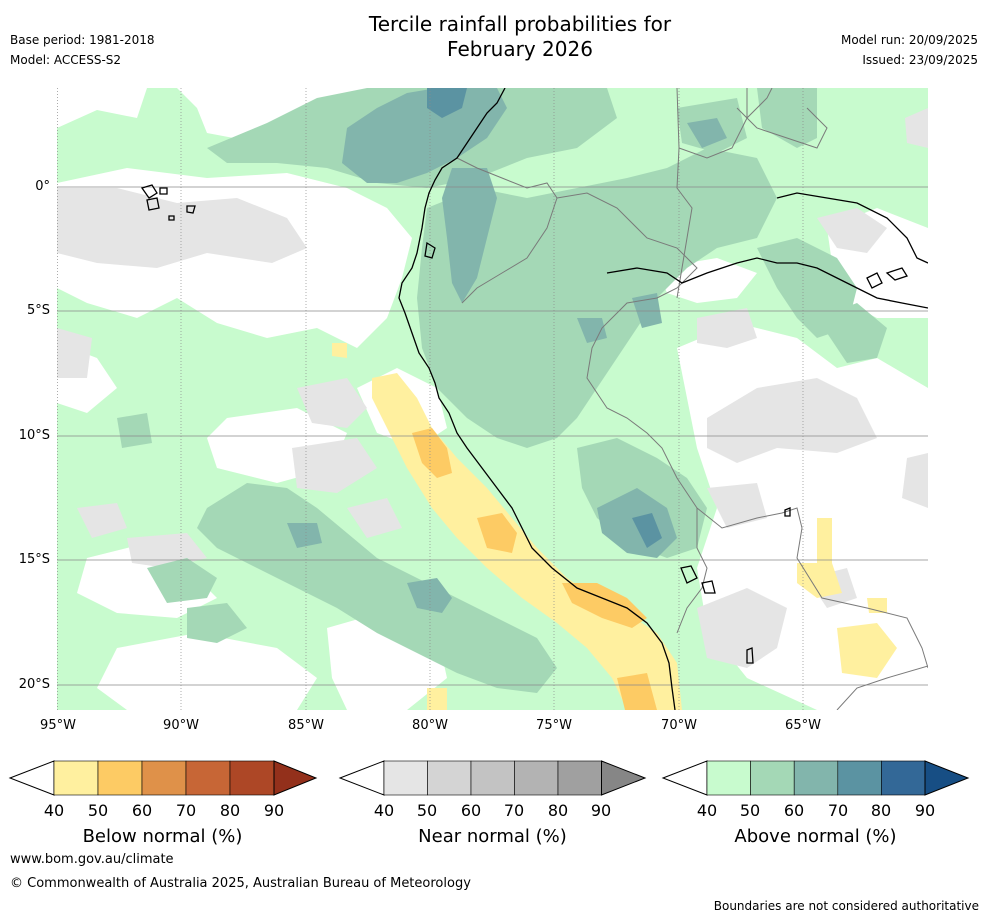 This screenshot has width=988, height=919. What do you see at coordinates (54, 810) in the screenshot?
I see `below-tick-40: 40` at bounding box center [54, 810].